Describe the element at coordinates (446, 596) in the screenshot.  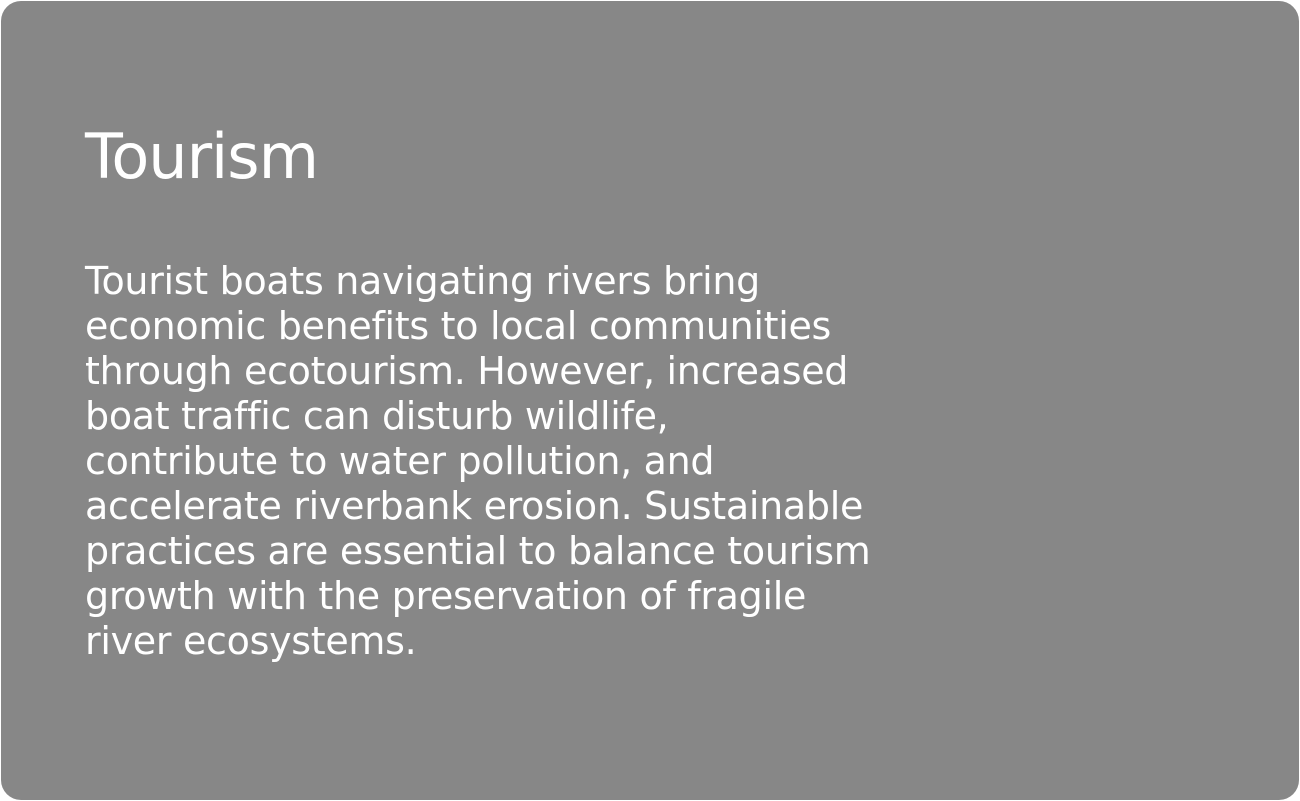
I see `body-line: growth with the preservation of fragile` at that location.